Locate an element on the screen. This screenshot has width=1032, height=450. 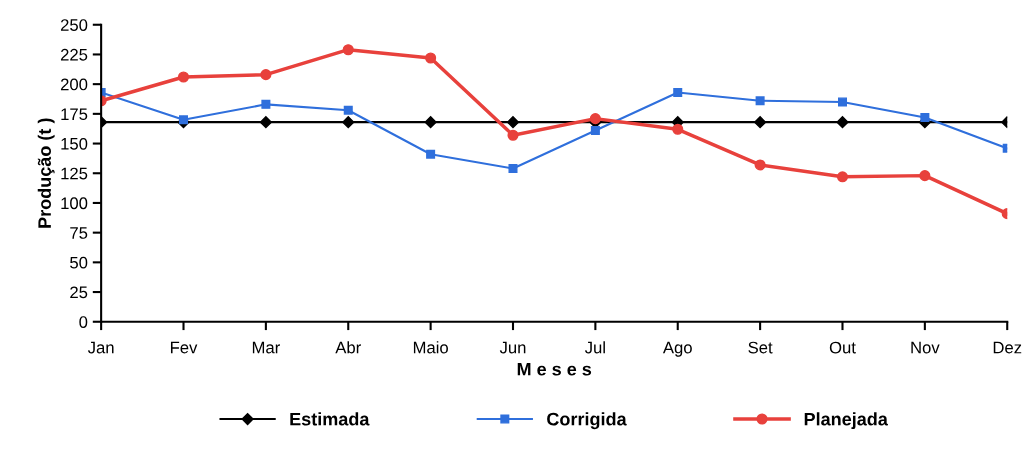
x-tick-label: Jan is located at coordinates (100, 347).